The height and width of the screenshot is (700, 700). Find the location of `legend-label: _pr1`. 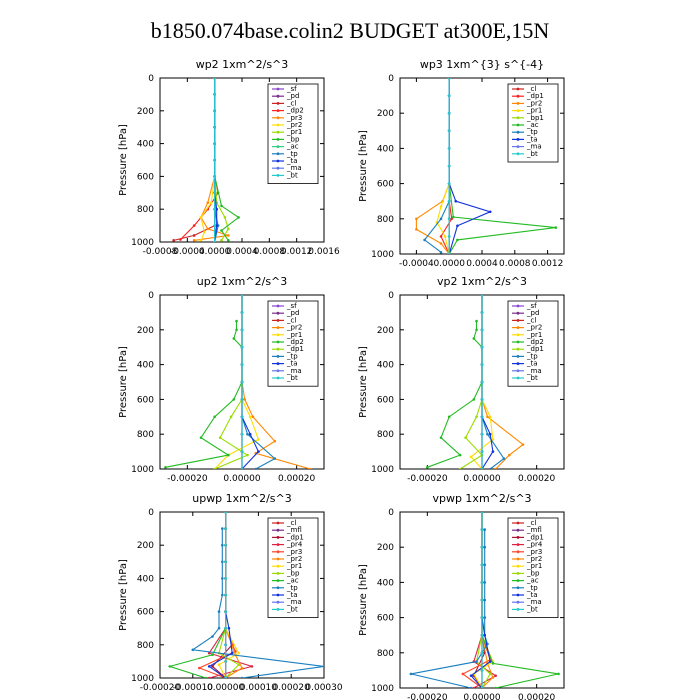

legend-label: _pr1 is located at coordinates (294, 335).